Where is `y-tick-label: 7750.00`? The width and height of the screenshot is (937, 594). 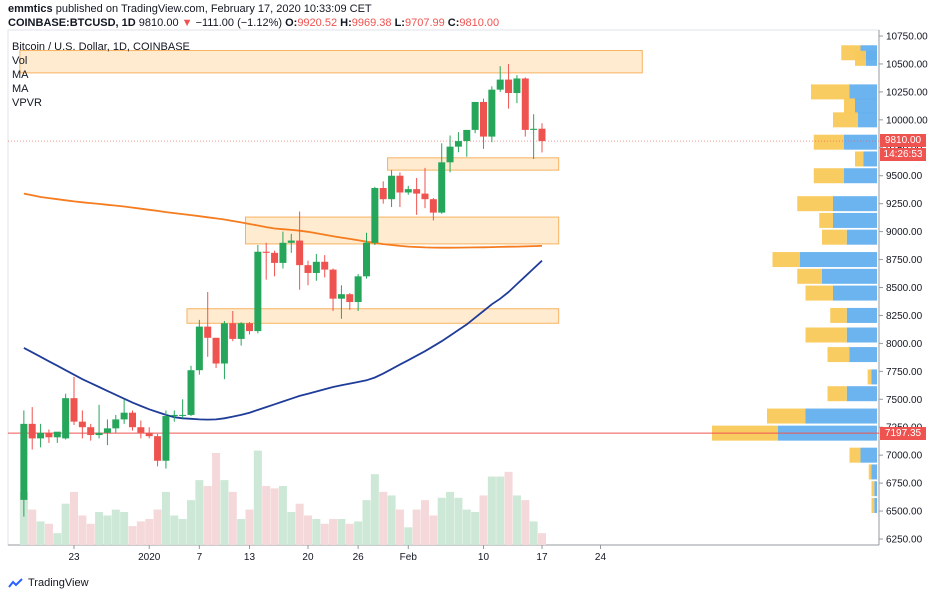 y-tick-label: 7750.00 is located at coordinates (904, 372).